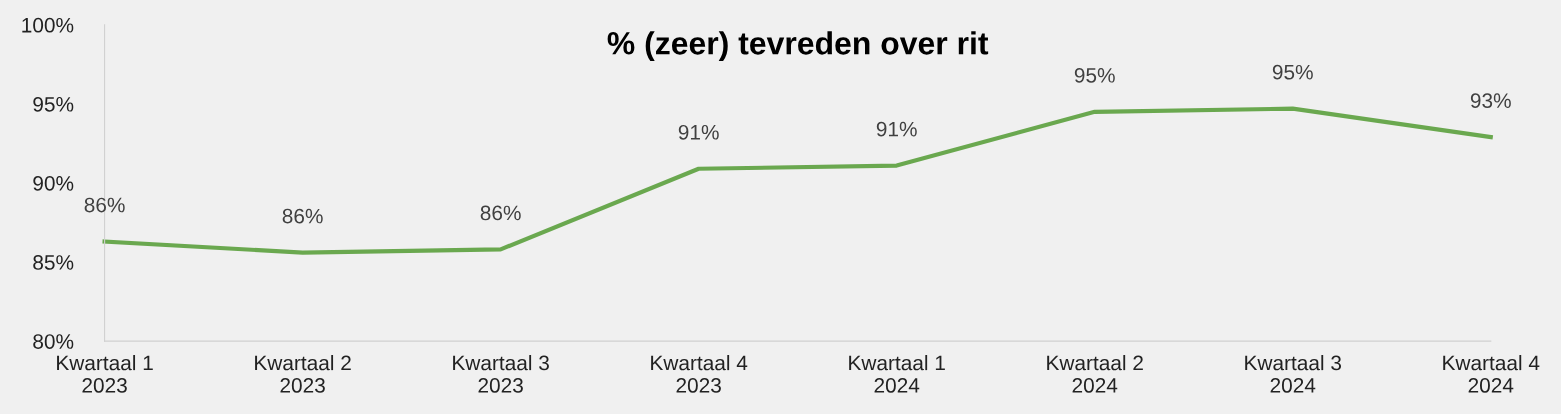  I want to click on x-tick-label: Kwartaal 1 2024, so click(897, 374).